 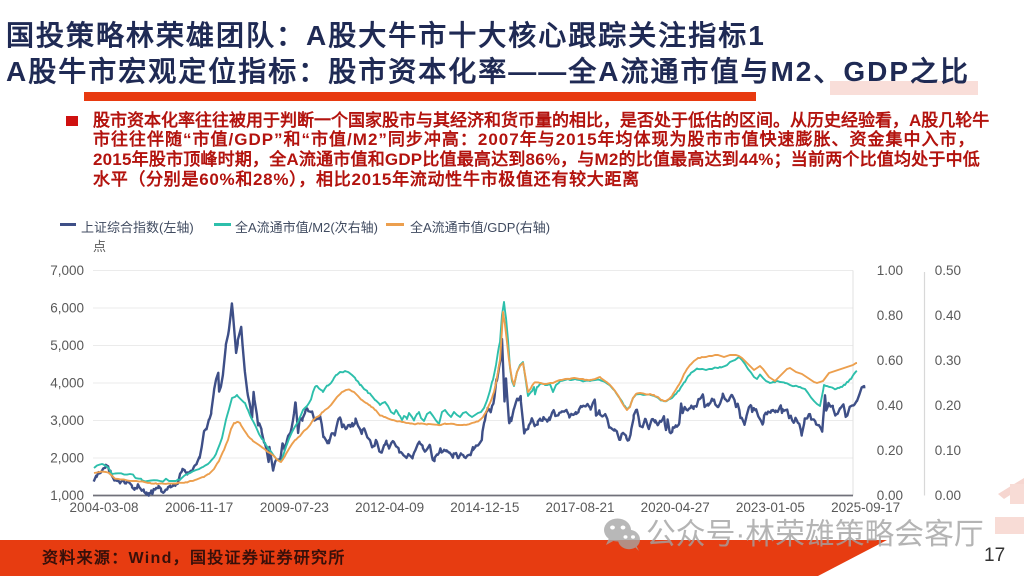 What do you see at coordinates (948, 360) in the screenshot?
I see `svg-text: 0.30` at bounding box center [948, 360].